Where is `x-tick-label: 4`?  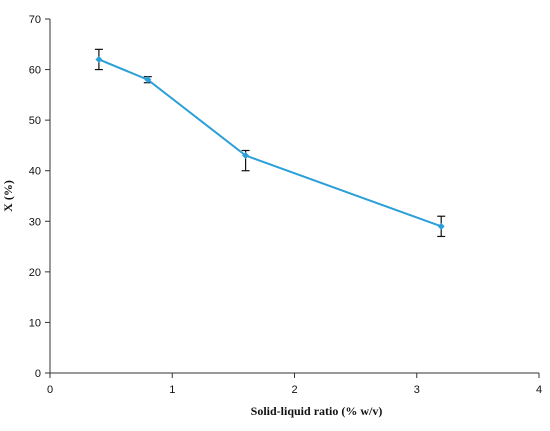
x-tick-label: 4 is located at coordinates (539, 390).